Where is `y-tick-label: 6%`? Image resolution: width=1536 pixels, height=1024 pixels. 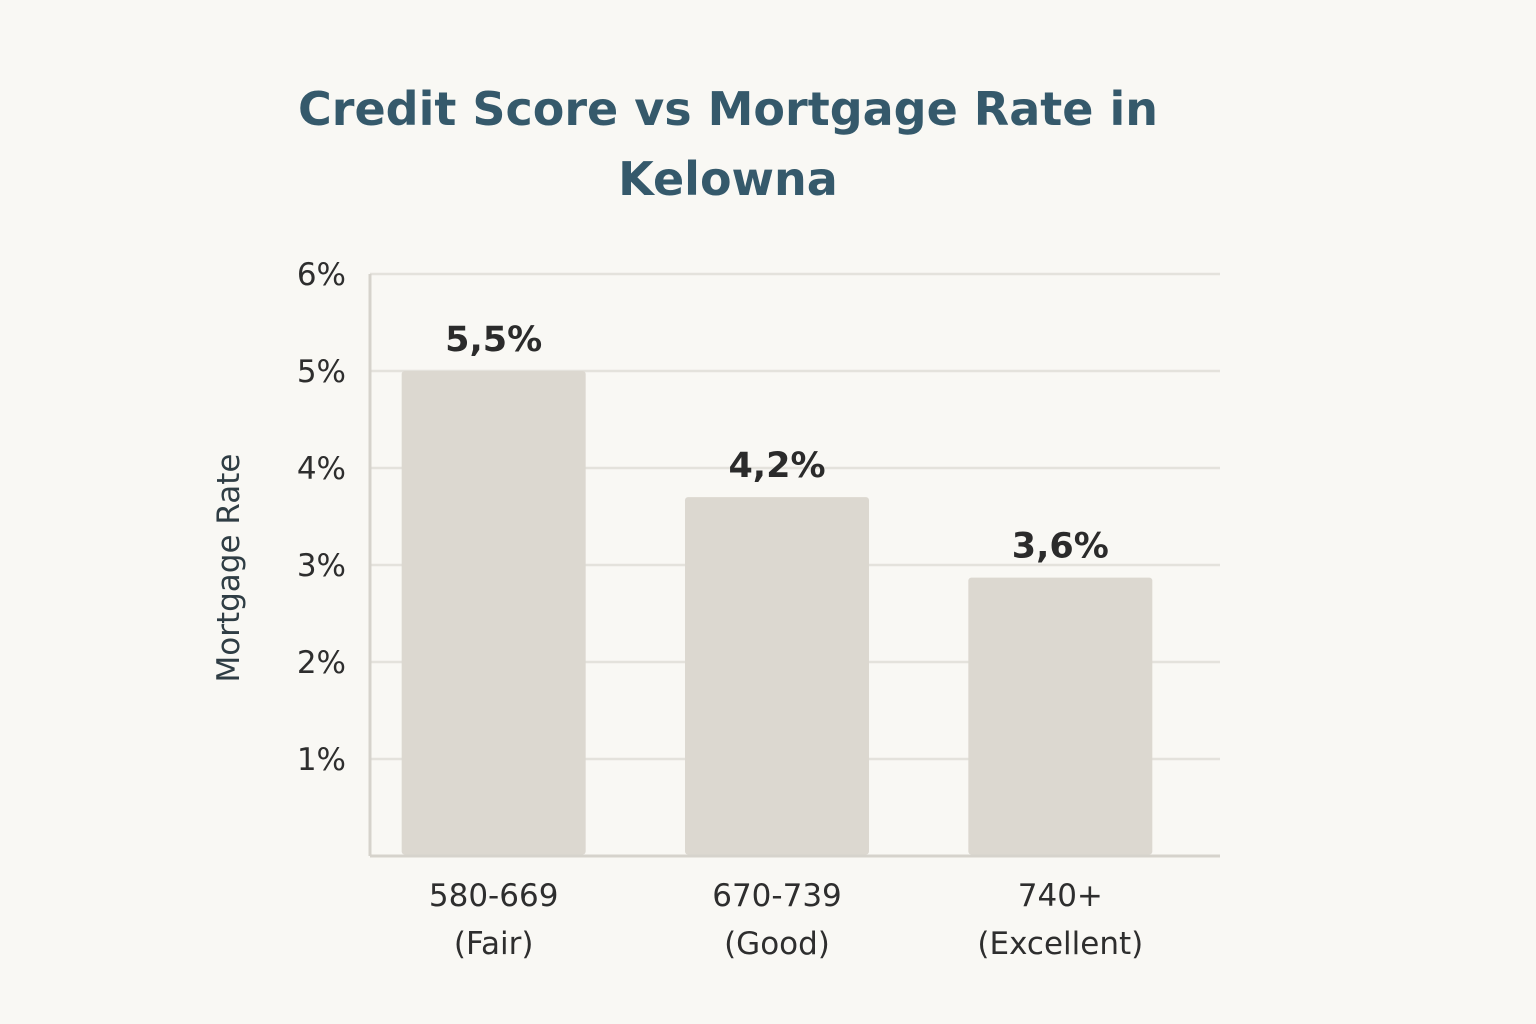
y-tick-label: 6% is located at coordinates (321, 275).